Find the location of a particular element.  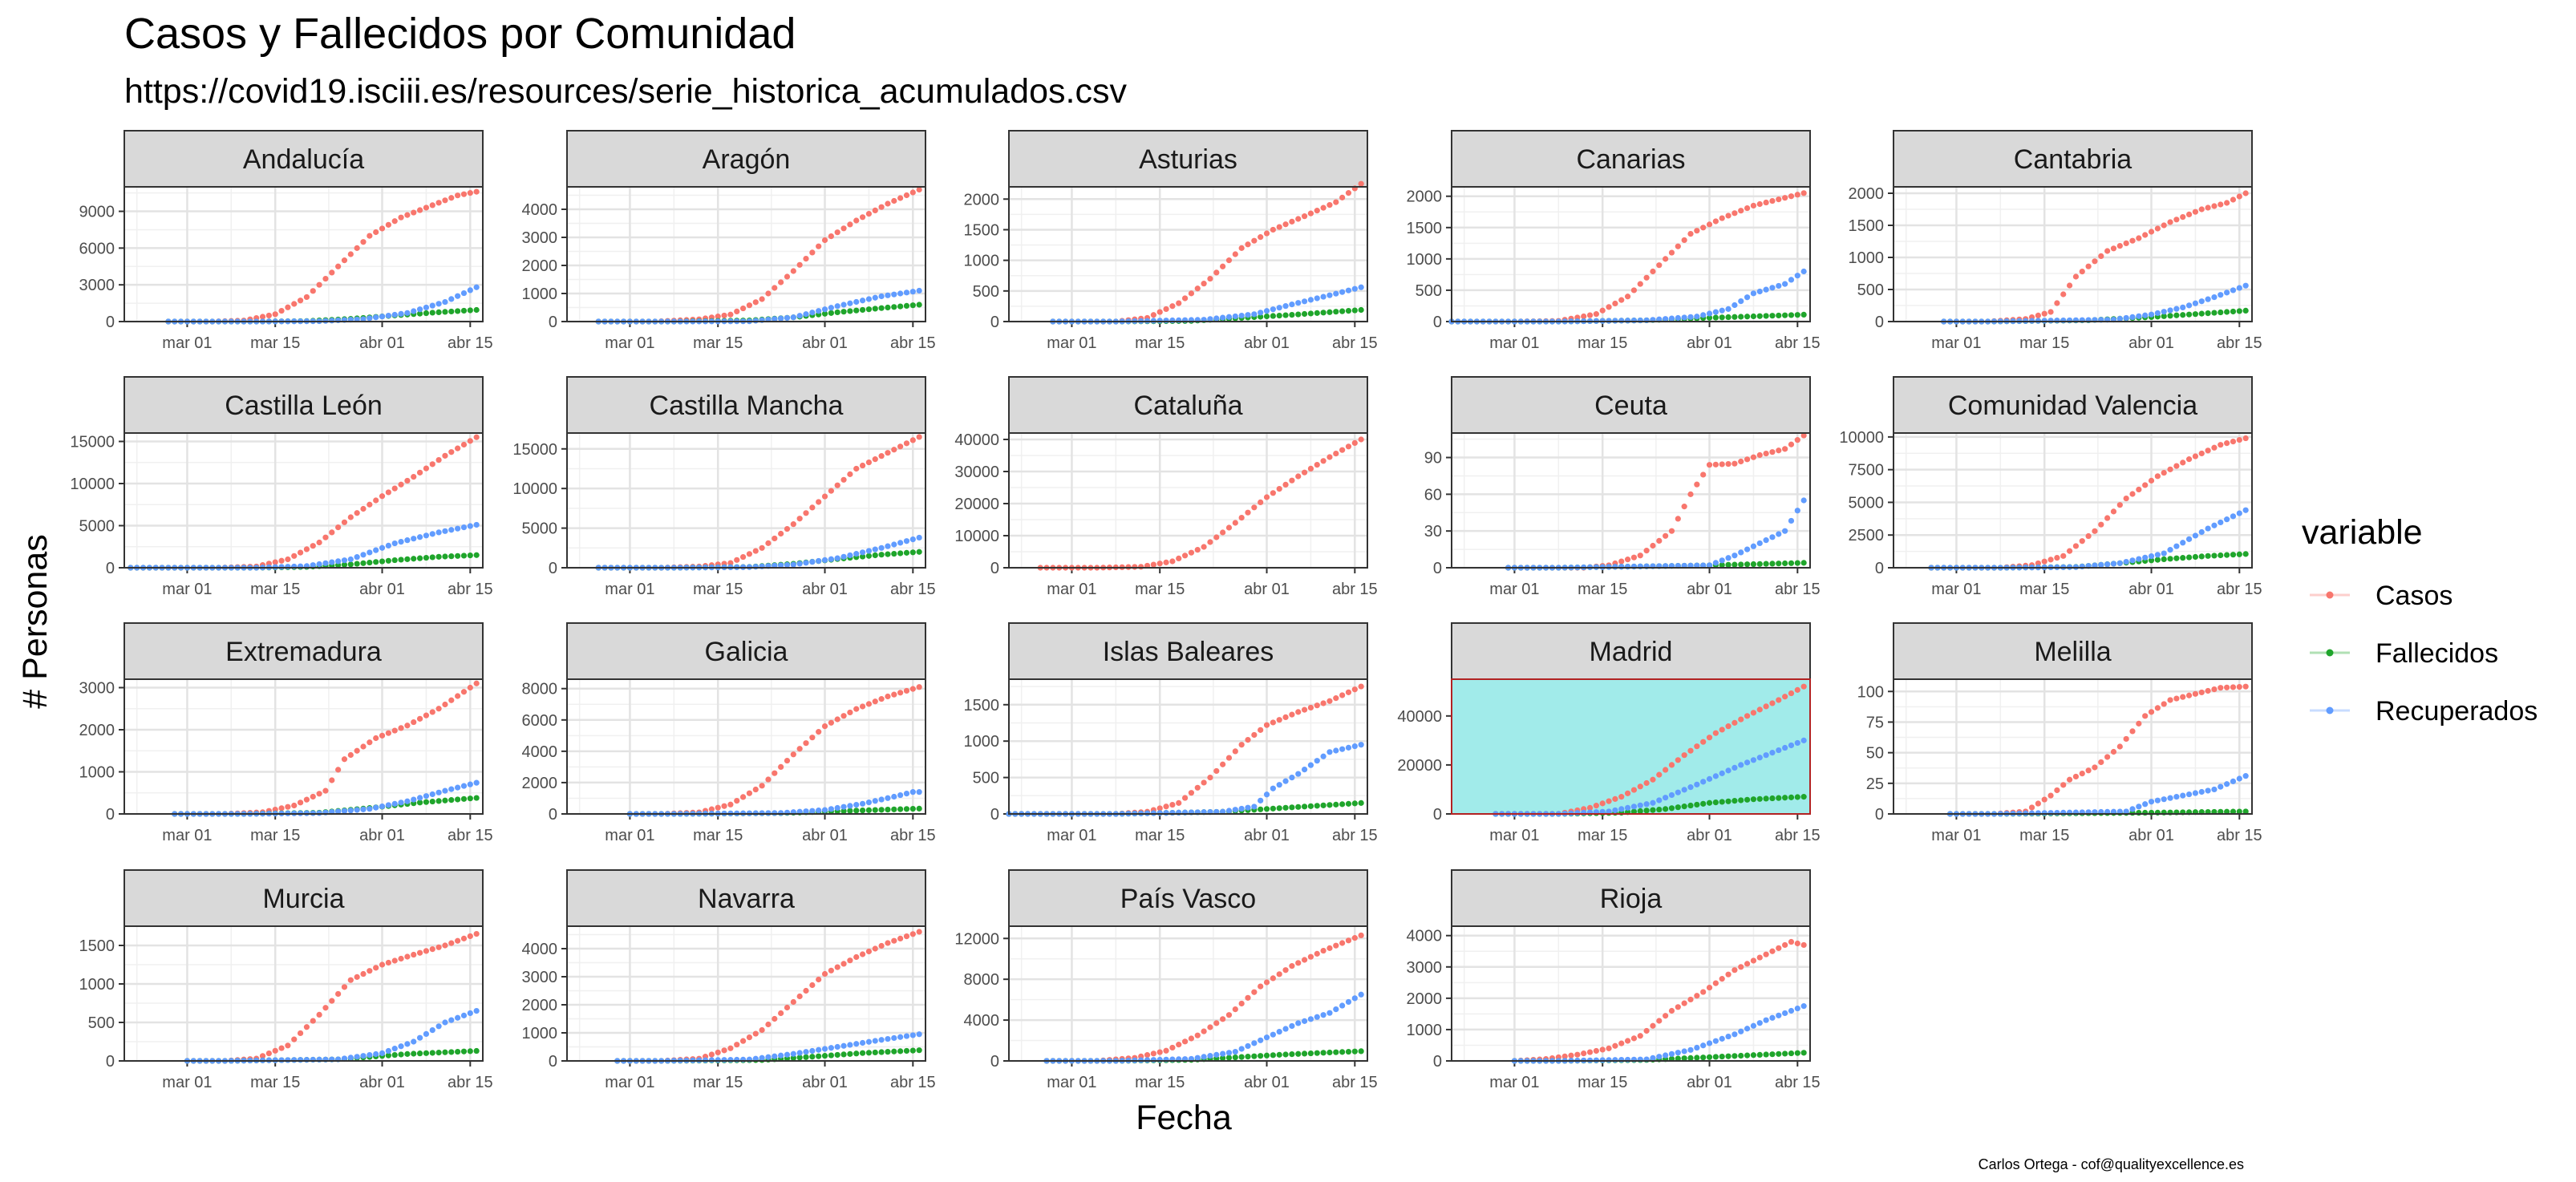

y-tick-label: 1000 is located at coordinates (982, 742).